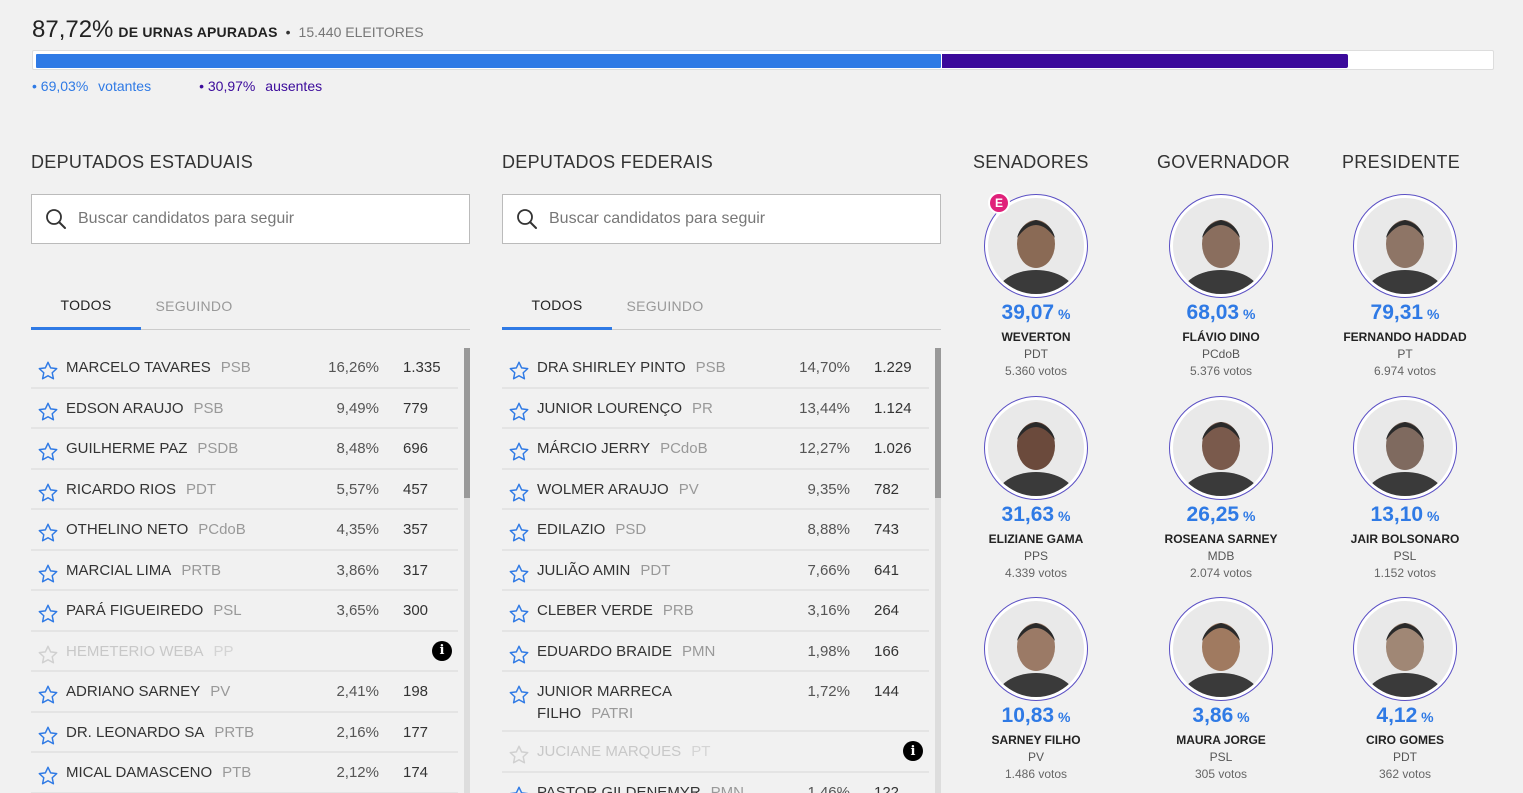 This screenshot has width=1523, height=793. Describe the element at coordinates (715, 368) in the screenshot. I see `list-item: DRA SHIRLEY PINTO PSB 14,70% 1.229` at that location.